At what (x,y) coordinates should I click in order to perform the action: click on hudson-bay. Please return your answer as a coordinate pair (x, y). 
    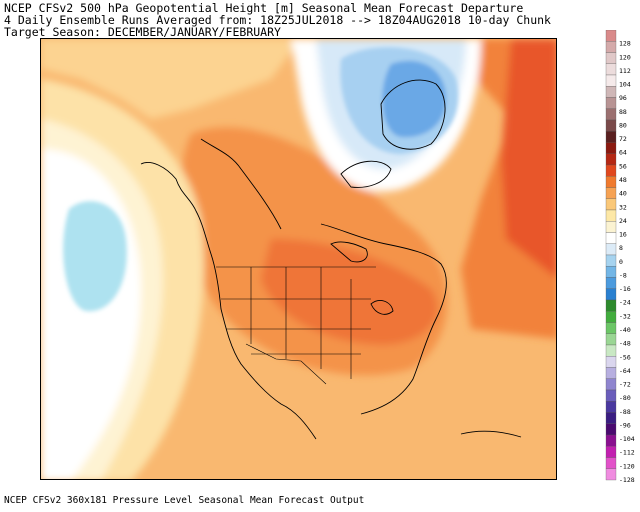
    Looking at the image, I should click on (349, 252).